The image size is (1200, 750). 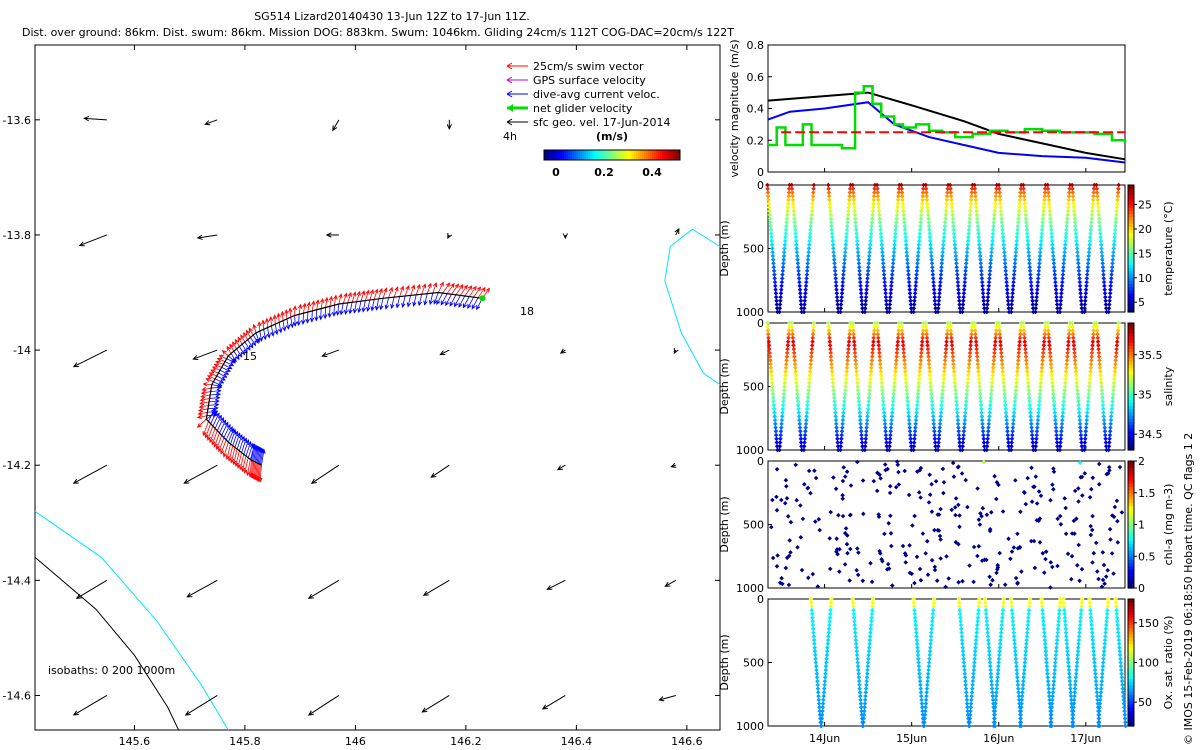 What do you see at coordinates (1147, 556) in the screenshot?
I see `chl-panel-colorbar-tick-label: 0.5` at bounding box center [1147, 556].